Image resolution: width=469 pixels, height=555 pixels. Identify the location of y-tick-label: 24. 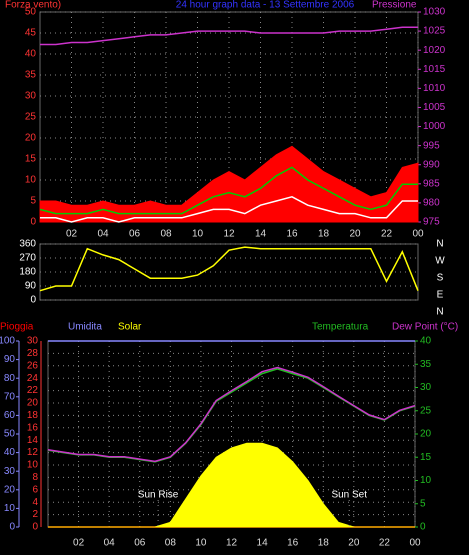
(33, 378).